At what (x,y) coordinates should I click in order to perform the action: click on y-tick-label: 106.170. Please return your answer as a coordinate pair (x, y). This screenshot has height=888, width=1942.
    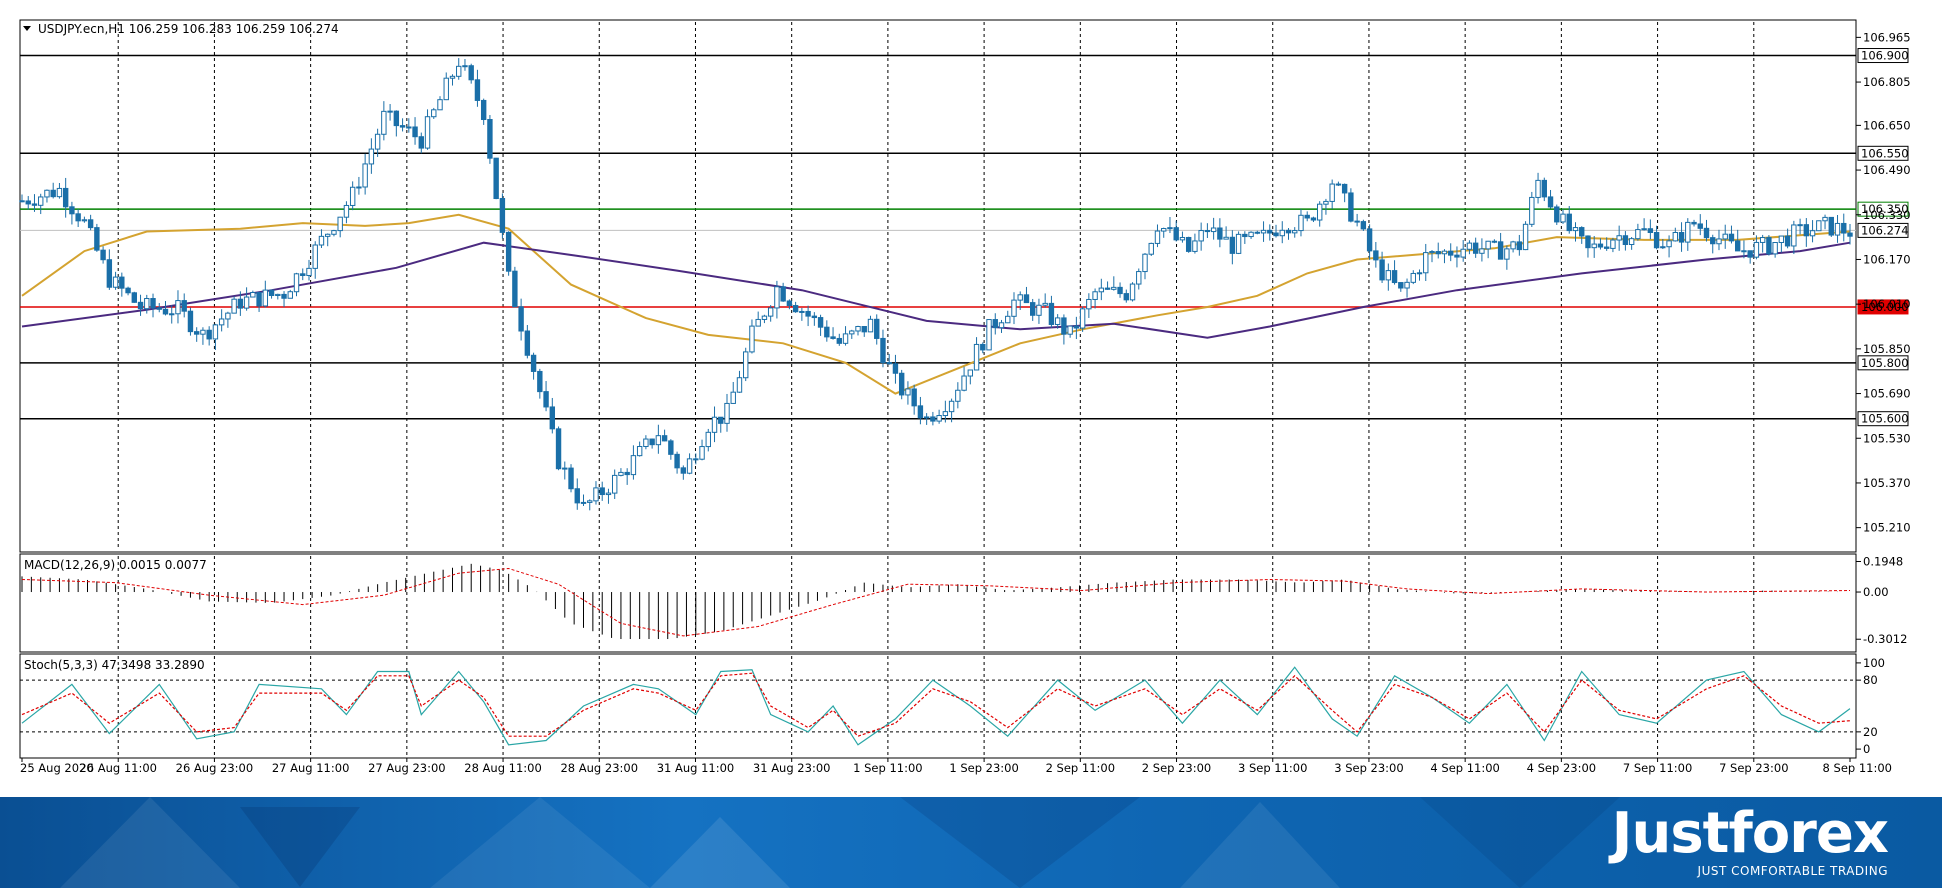
    Looking at the image, I should click on (1887, 259).